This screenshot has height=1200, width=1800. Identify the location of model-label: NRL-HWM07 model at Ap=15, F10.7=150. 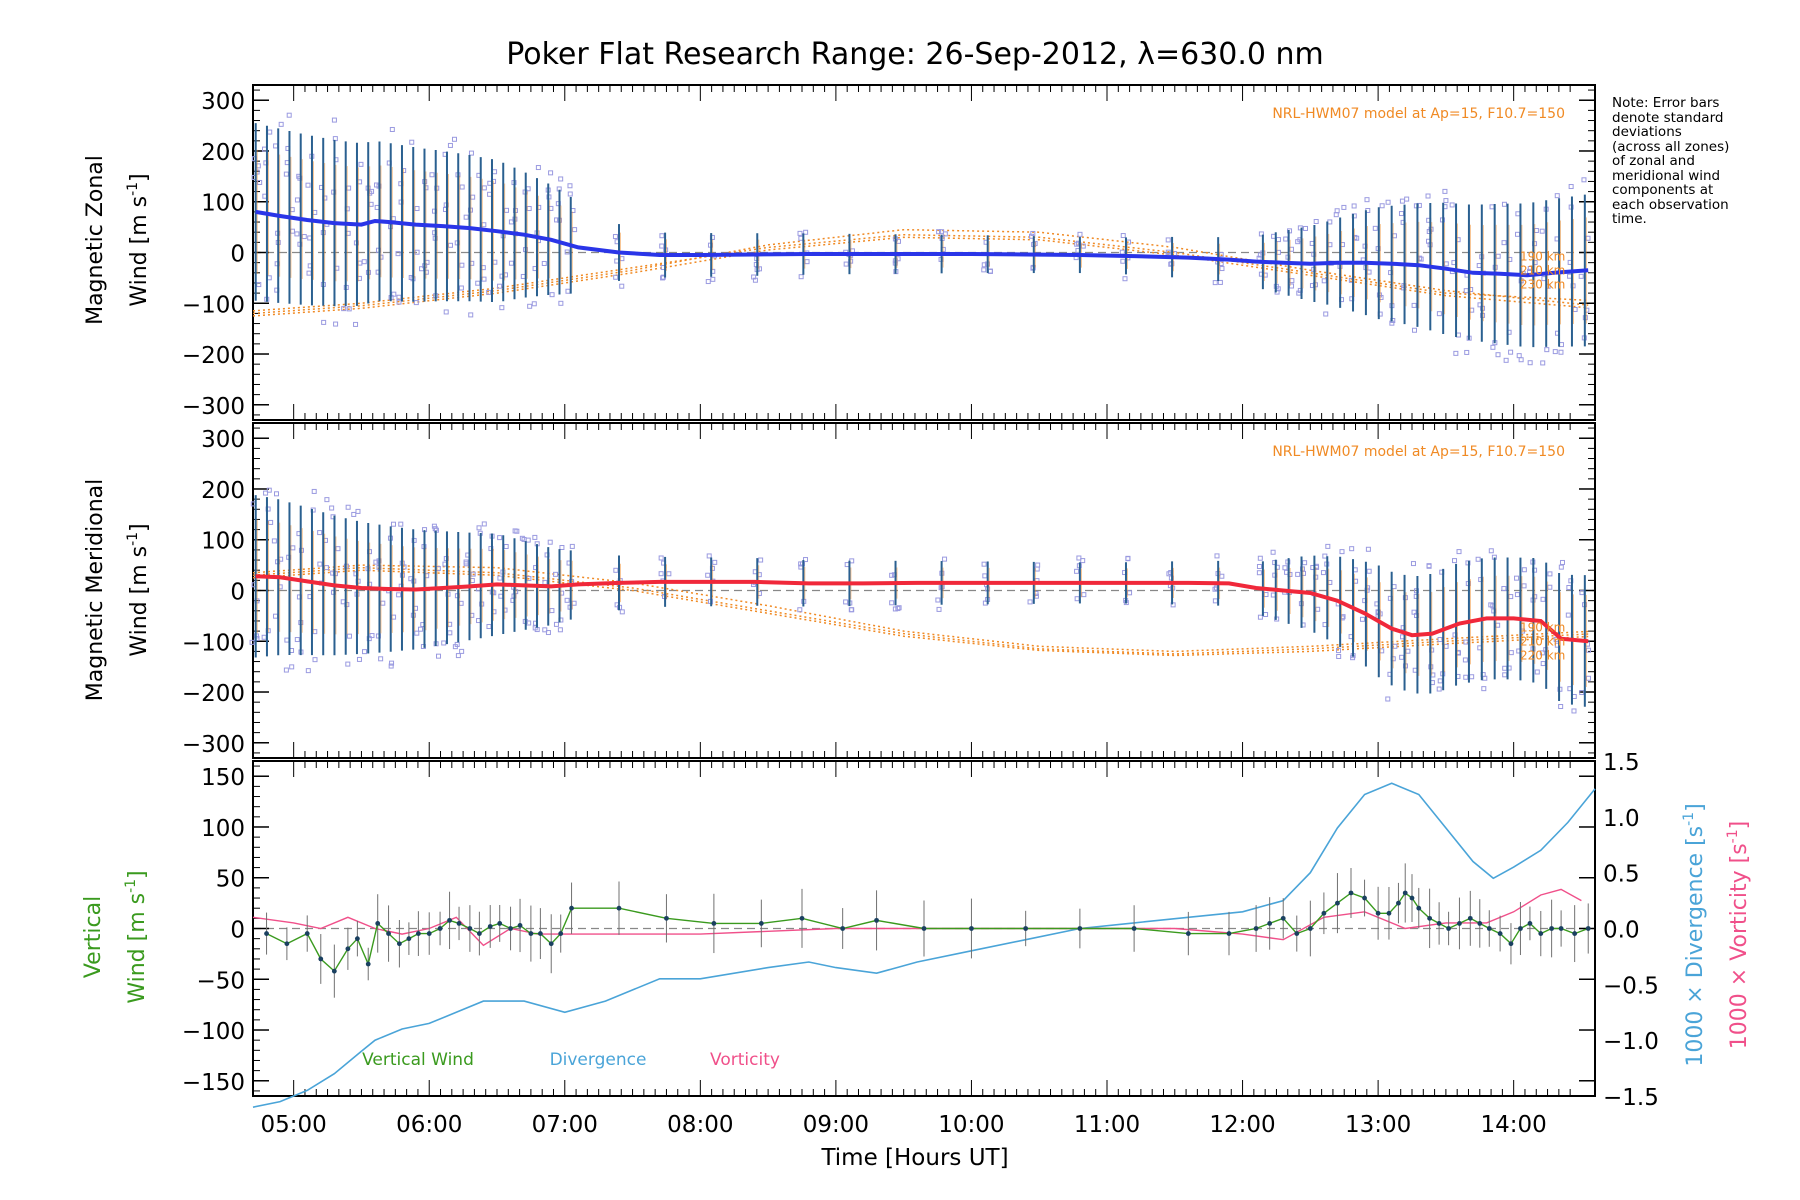
(1418, 114).